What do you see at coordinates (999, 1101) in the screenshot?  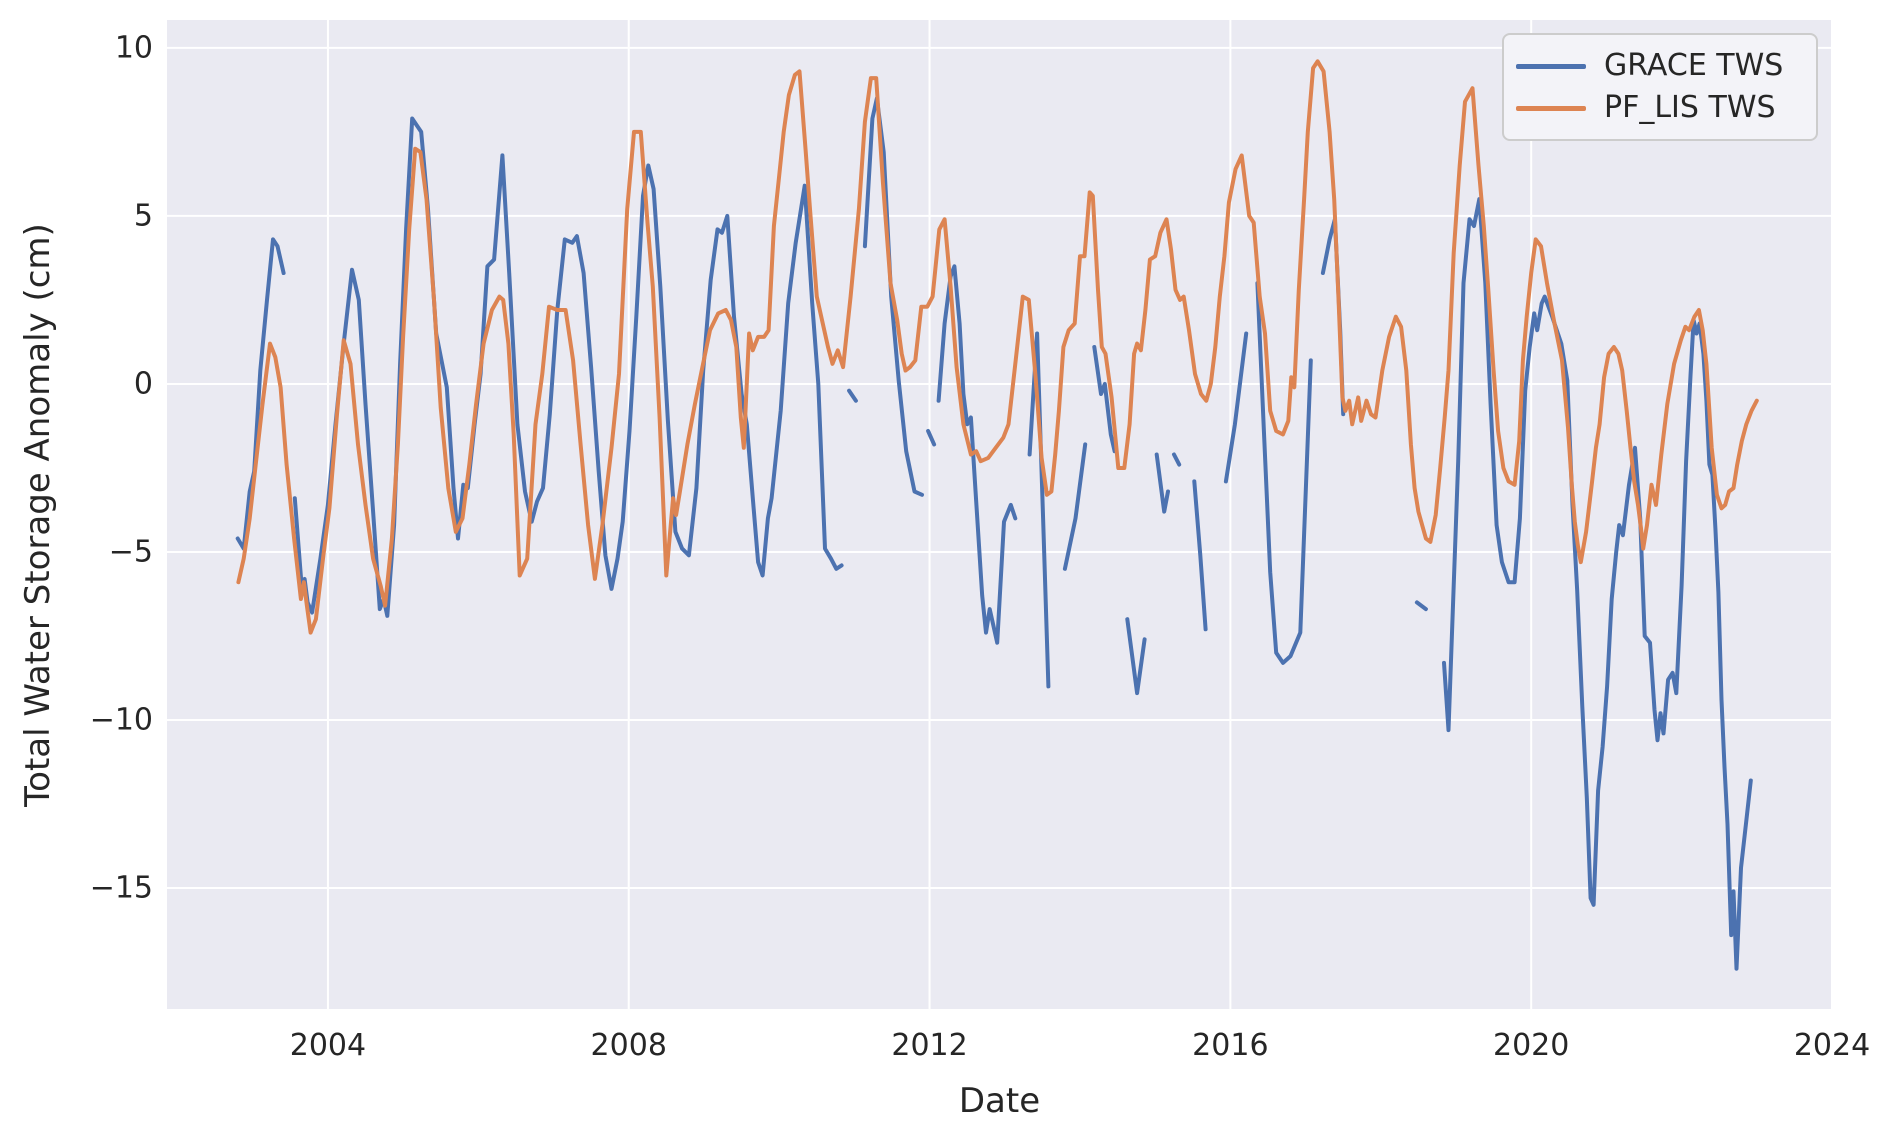 I see `x-axis-title: Date` at bounding box center [999, 1101].